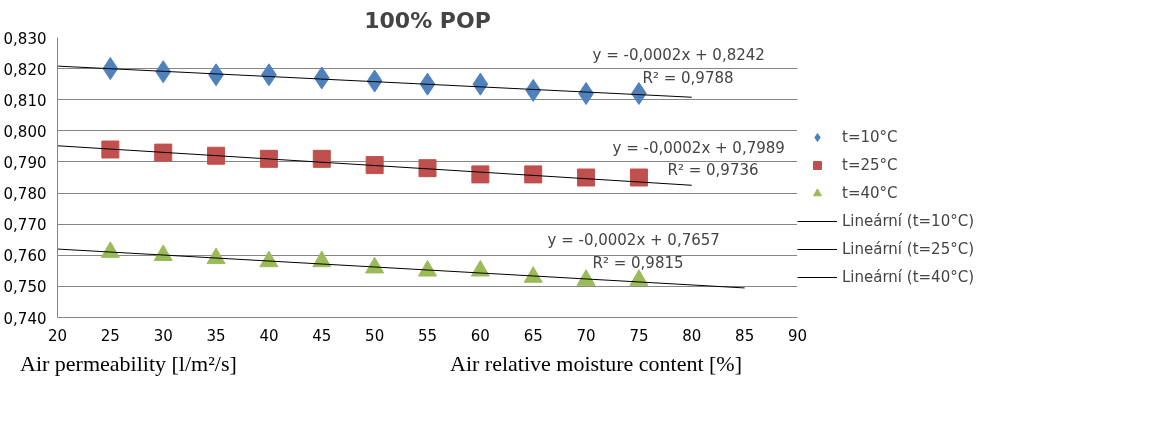 This screenshot has height=428, width=1152. I want to click on x-tick-label: 25, so click(110, 335).